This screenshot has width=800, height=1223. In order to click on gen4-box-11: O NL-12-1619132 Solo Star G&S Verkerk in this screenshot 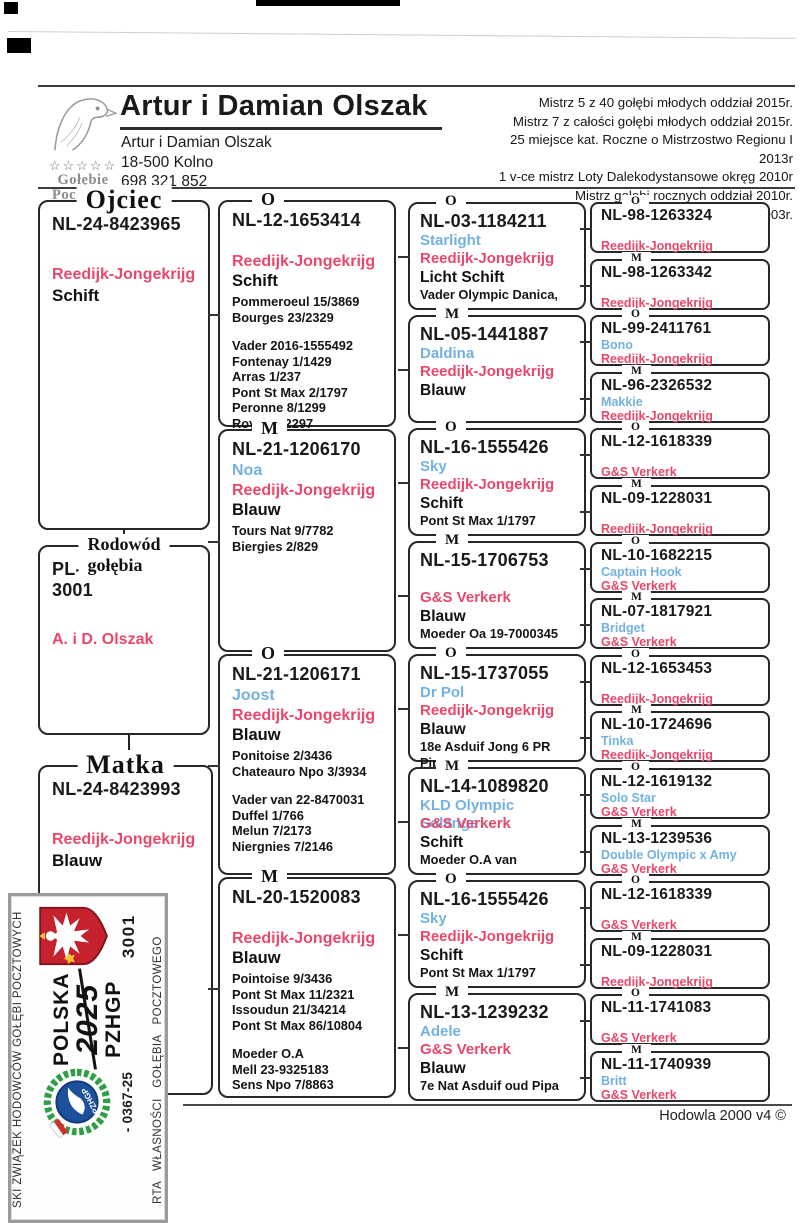, I will do `click(675, 790)`.